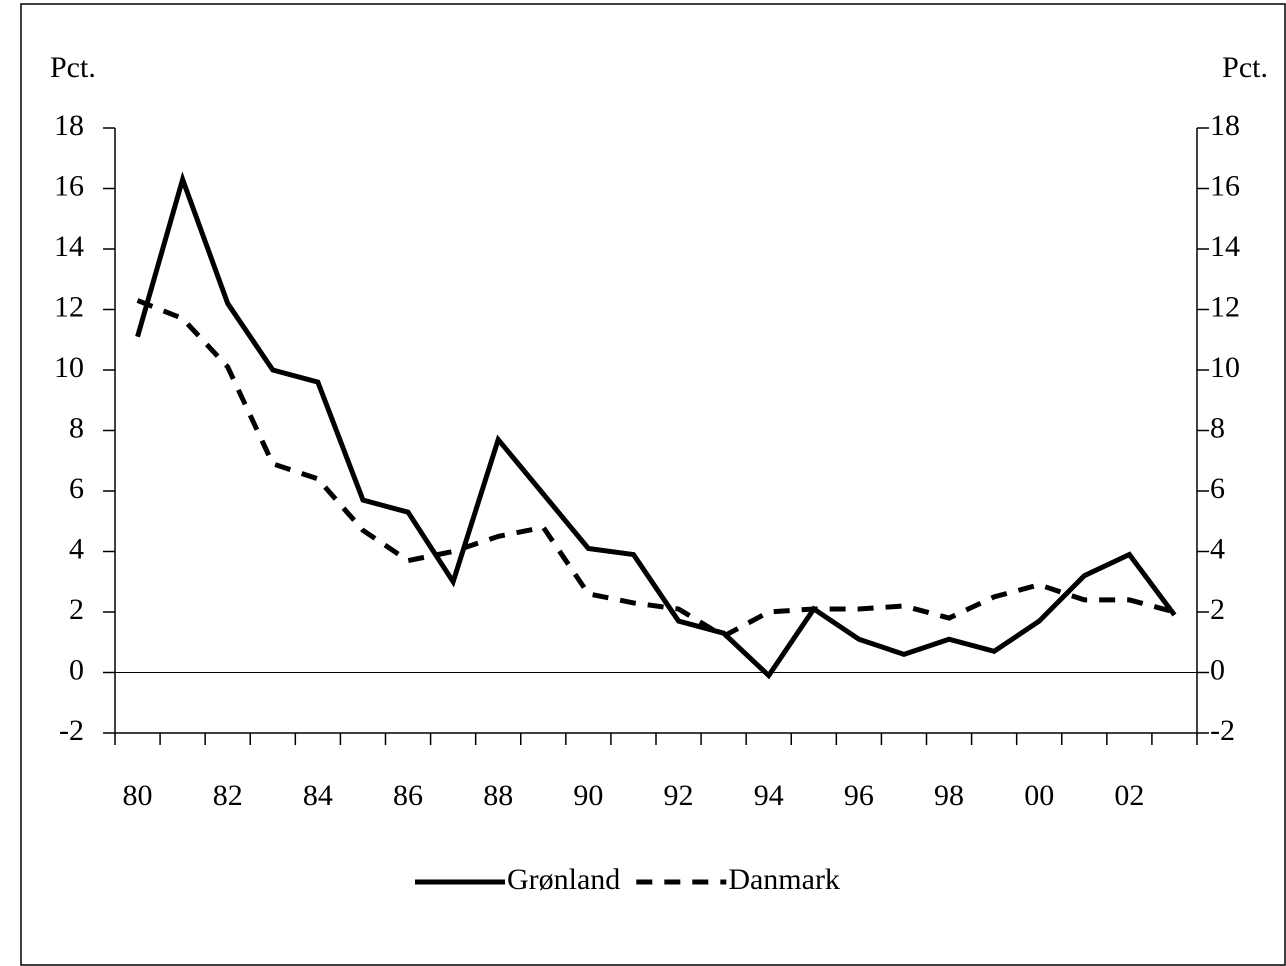 This screenshot has width=1286, height=966. I want to click on y-tick-label: 4, so click(76, 548).